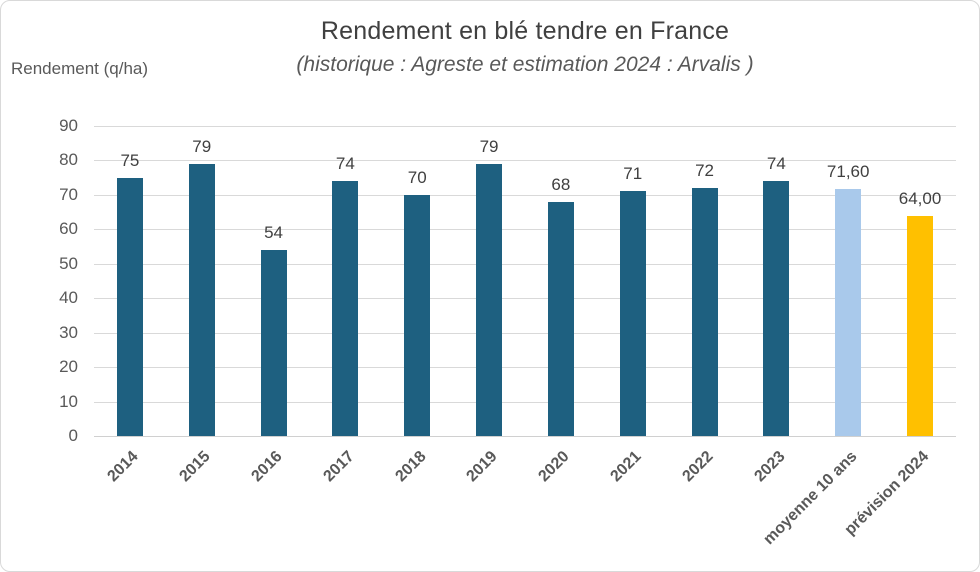  I want to click on y-axis-title: Rendement (q/ha), so click(80, 68).